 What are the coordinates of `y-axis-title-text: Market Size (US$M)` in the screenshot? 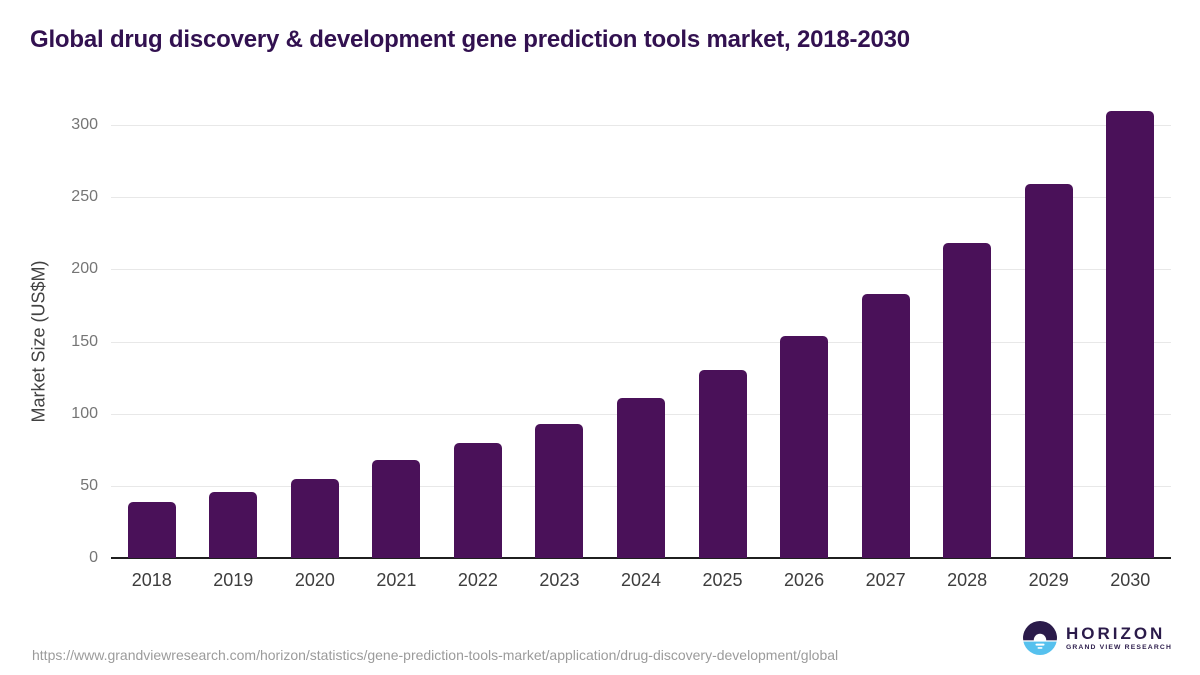 It's located at (38, 341).